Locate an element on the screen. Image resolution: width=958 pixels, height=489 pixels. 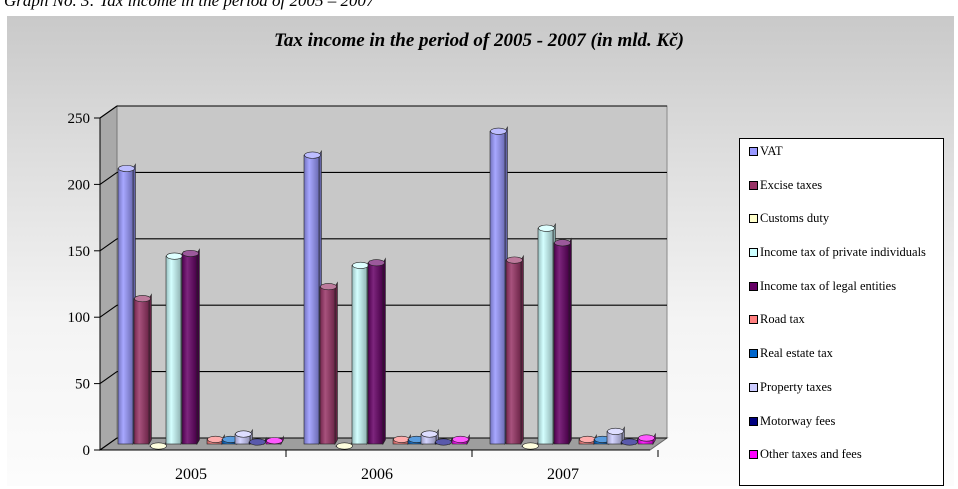
legend-label: Customs duty is located at coordinates (795, 218).